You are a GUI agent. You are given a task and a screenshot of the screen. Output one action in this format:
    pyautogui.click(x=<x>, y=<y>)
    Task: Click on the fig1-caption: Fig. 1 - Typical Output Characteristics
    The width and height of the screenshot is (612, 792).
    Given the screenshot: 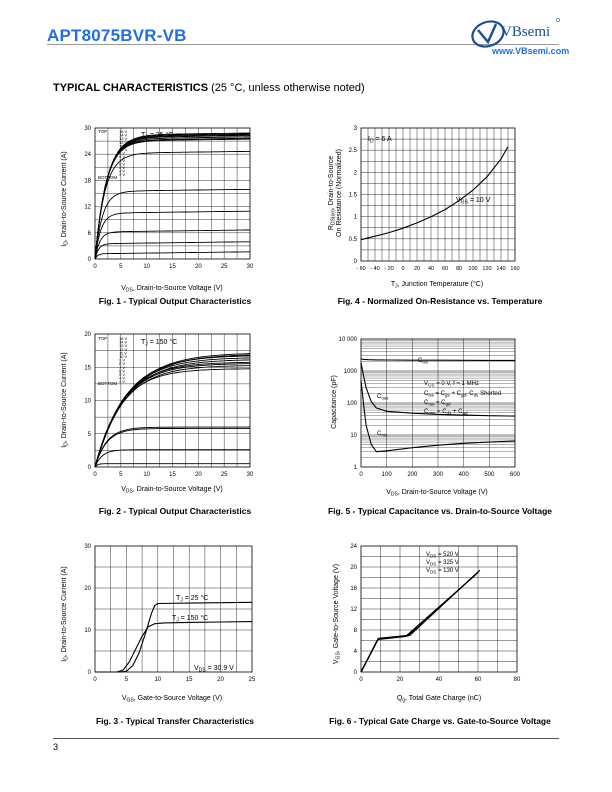 What is the action you would take?
    pyautogui.click(x=175, y=301)
    